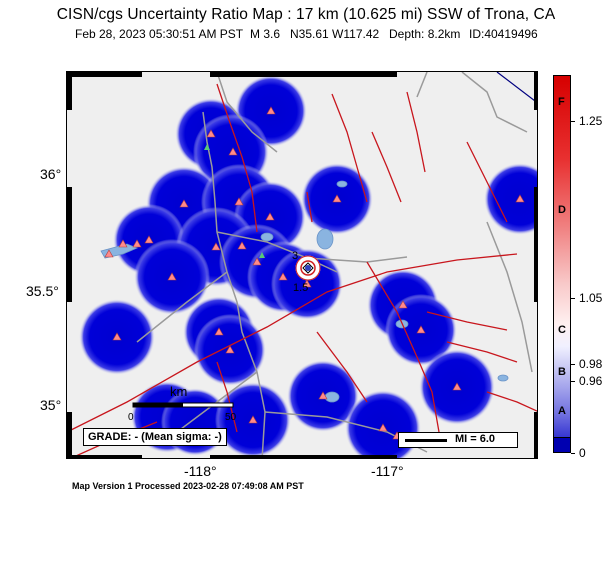 This screenshot has height=580, width=612. Describe the element at coordinates (582, 453) in the screenshot. I see `colorbar-value-0: 0` at that location.